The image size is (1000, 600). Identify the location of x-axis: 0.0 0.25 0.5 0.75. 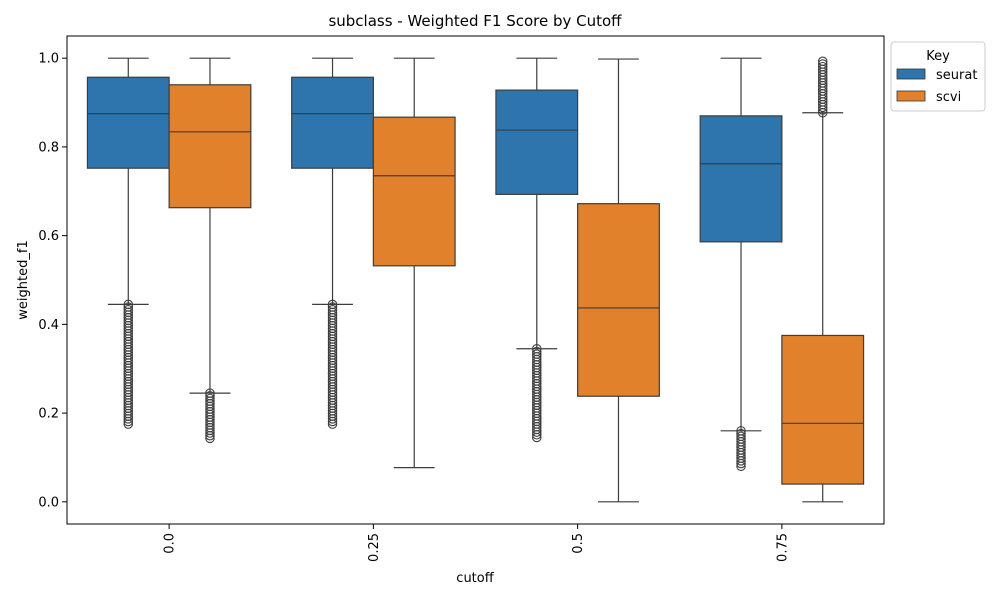
(476, 543).